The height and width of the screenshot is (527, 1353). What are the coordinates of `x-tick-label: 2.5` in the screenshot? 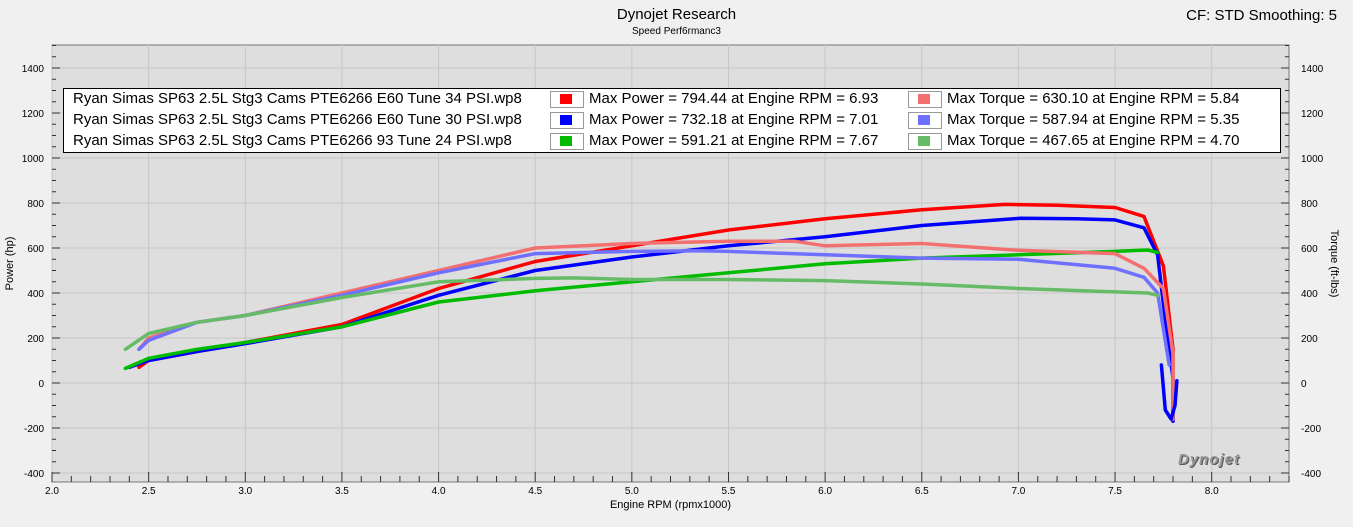 It's located at (149, 491).